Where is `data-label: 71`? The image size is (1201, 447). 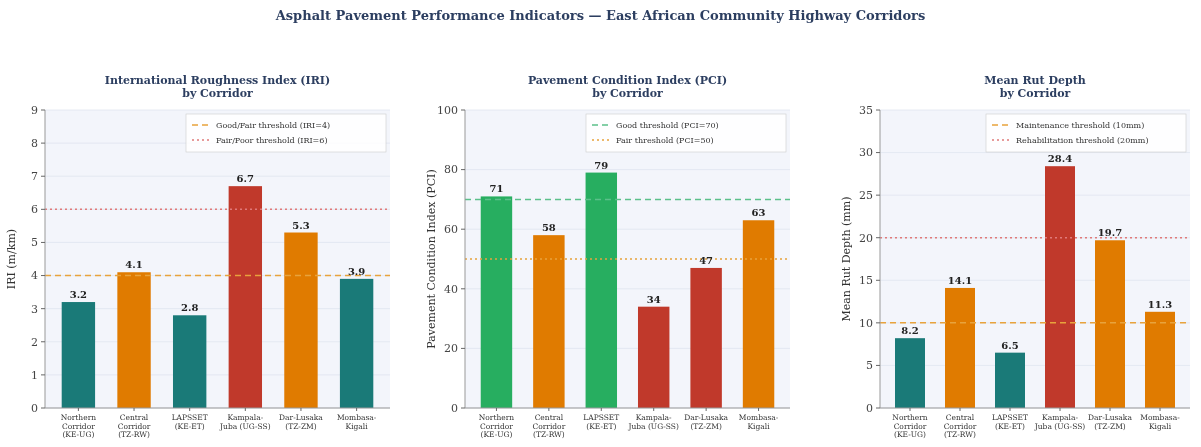 data-label: 71 is located at coordinates (496, 189).